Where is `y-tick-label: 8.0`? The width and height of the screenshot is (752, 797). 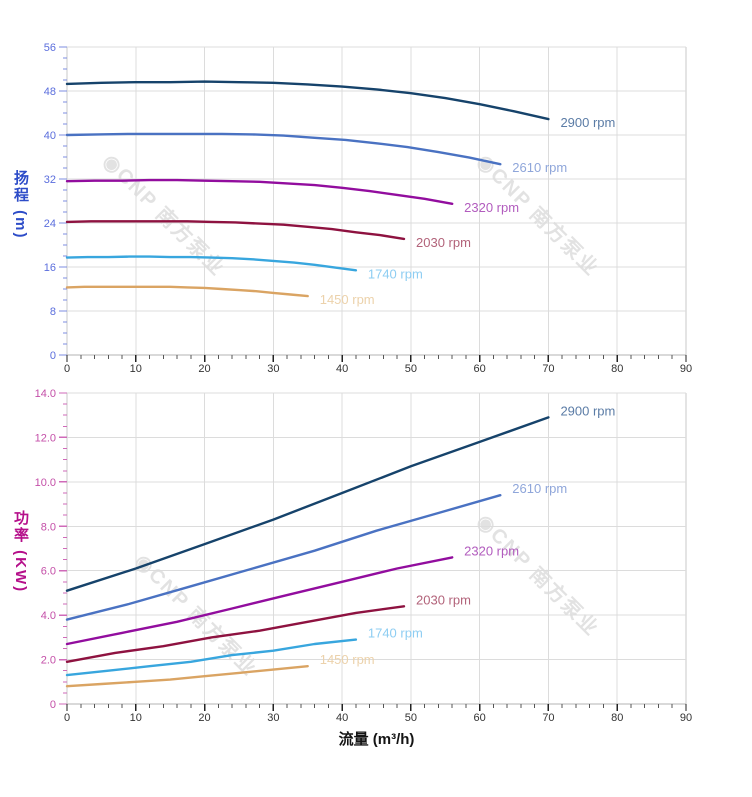 y-tick-label: 8.0 is located at coordinates (48, 527).